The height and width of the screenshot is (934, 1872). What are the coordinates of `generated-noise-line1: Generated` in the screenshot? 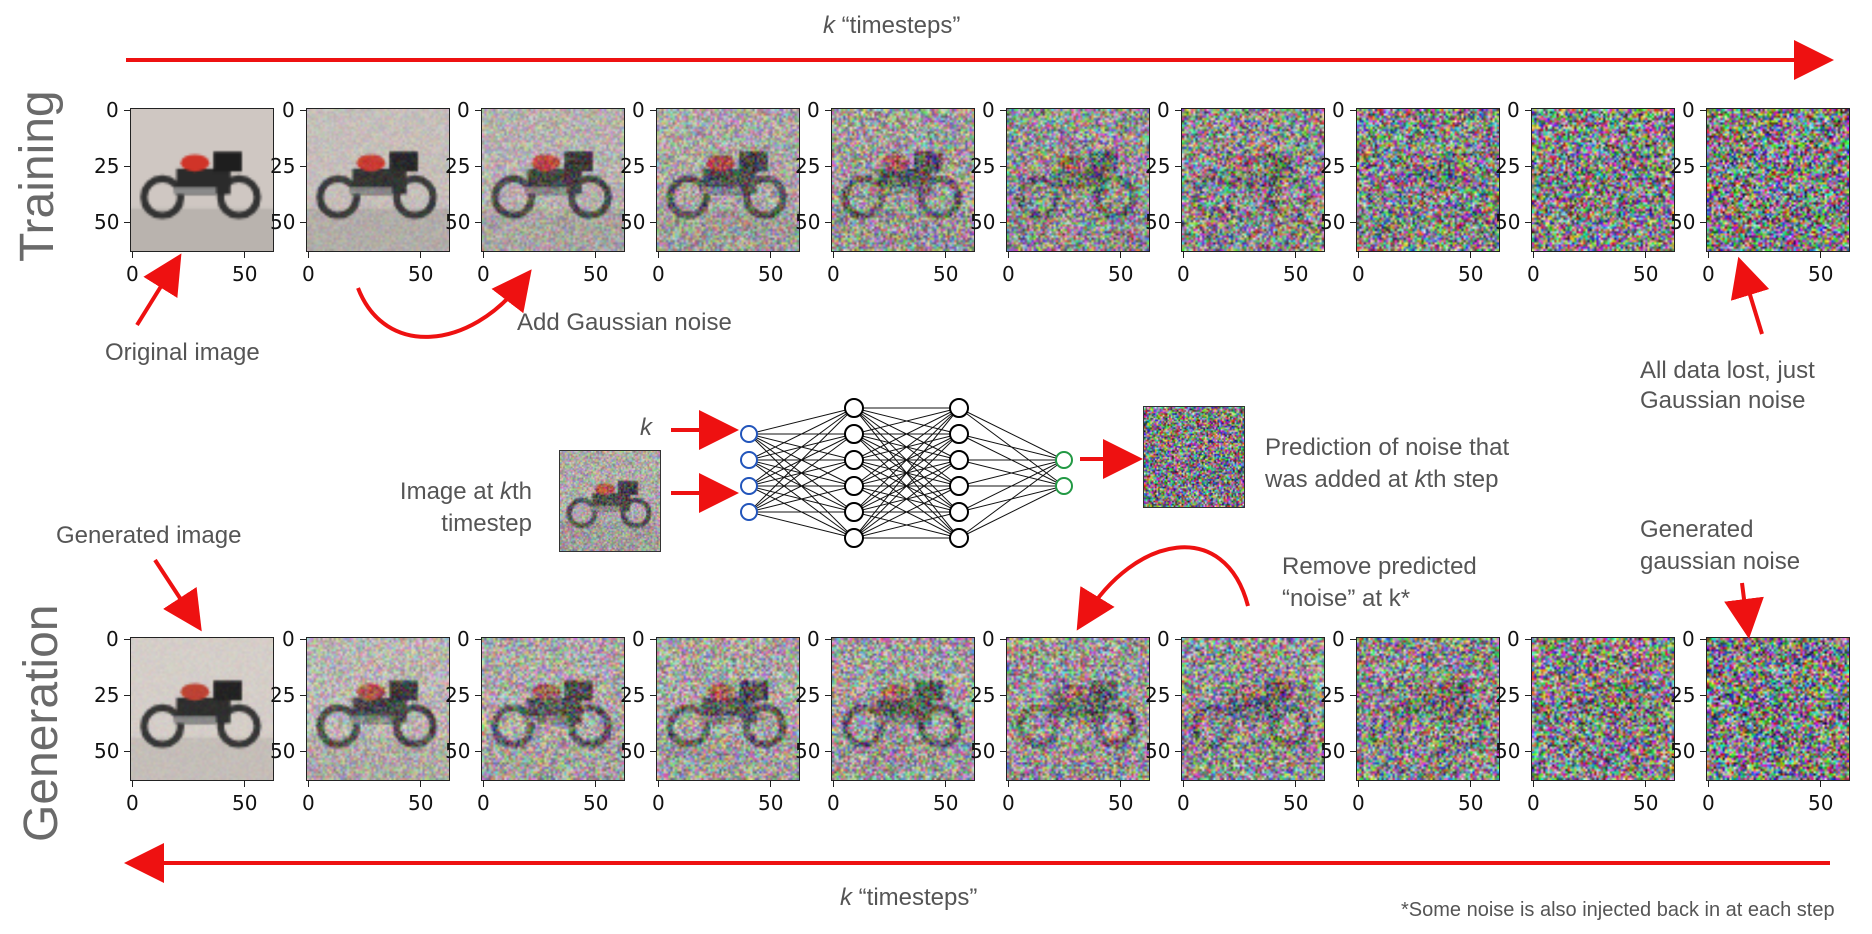 It's located at (1697, 529).